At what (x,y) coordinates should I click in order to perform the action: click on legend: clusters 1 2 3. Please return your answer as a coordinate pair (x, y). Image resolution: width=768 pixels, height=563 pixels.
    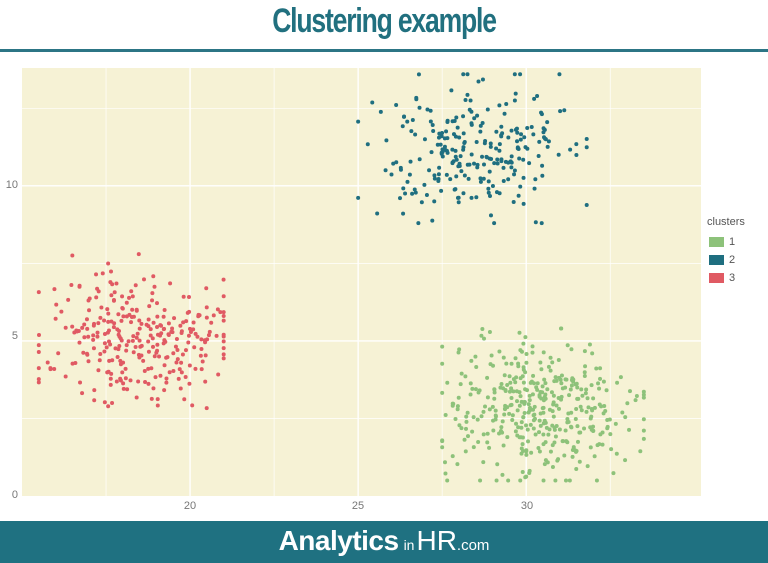
    Looking at the image, I should click on (726, 251).